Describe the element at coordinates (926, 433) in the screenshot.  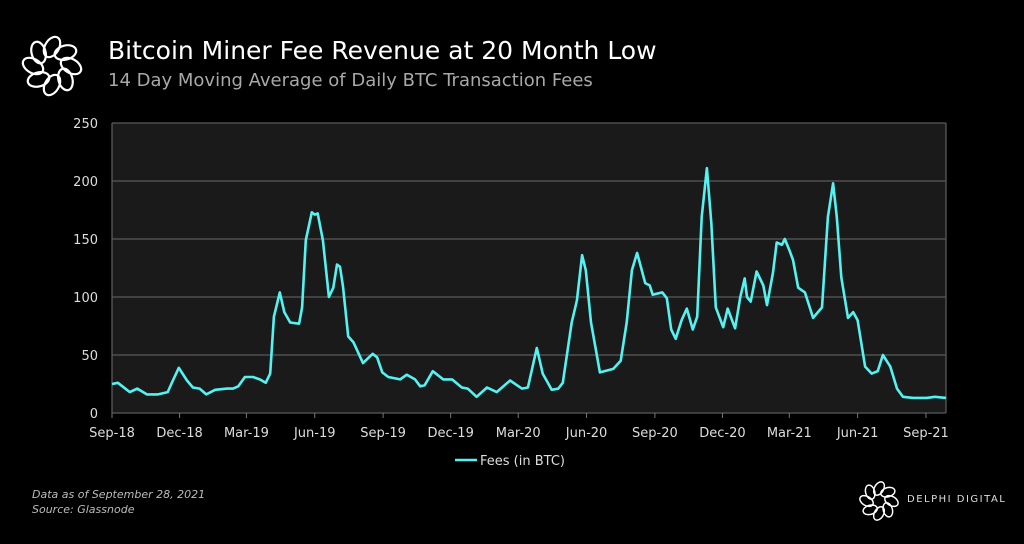
I see `x-tick-label: Sep-21` at that location.